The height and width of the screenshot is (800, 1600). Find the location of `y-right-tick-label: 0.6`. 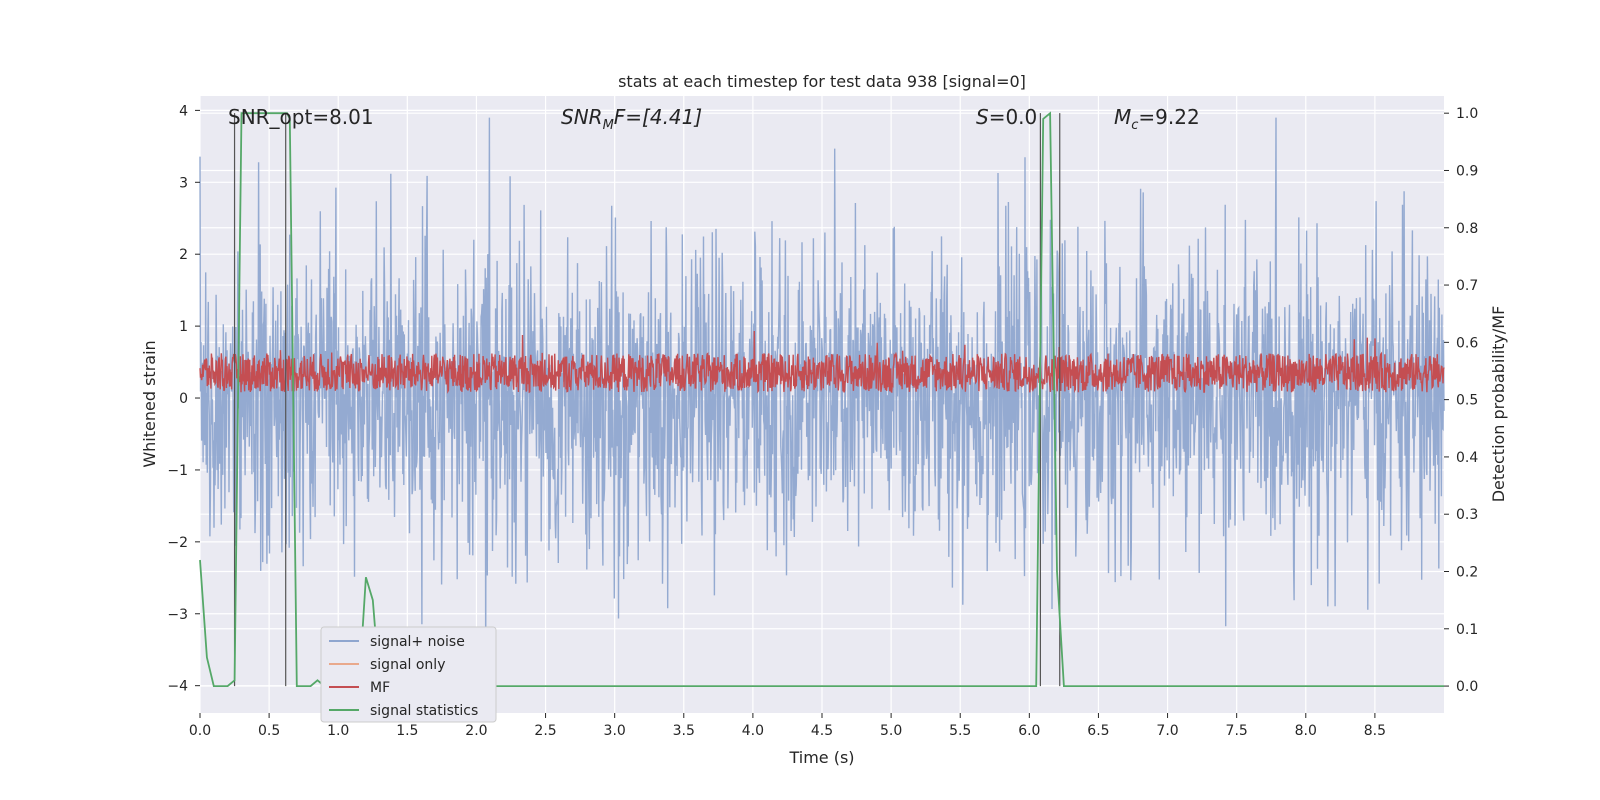

y-right-tick-label: 0.6 is located at coordinates (1467, 343).